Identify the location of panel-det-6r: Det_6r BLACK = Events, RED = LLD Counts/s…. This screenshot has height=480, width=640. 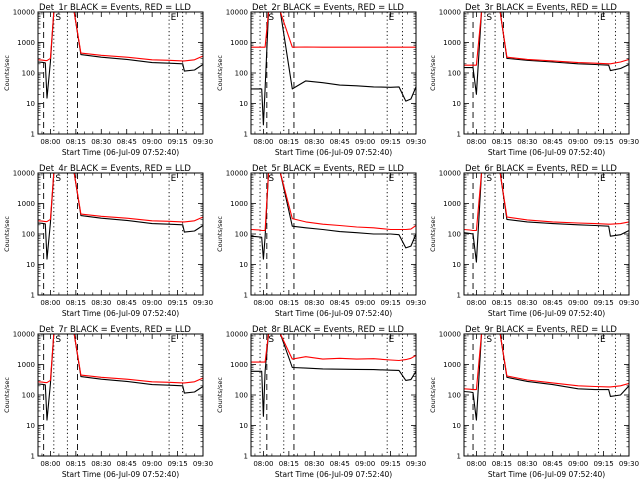
(534, 241).